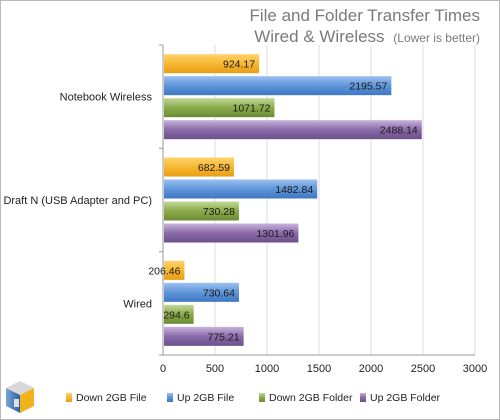 The width and height of the screenshot is (500, 420). Describe the element at coordinates (251, 109) in the screenshot. I see `value-label-2-0: 1071.72` at that location.